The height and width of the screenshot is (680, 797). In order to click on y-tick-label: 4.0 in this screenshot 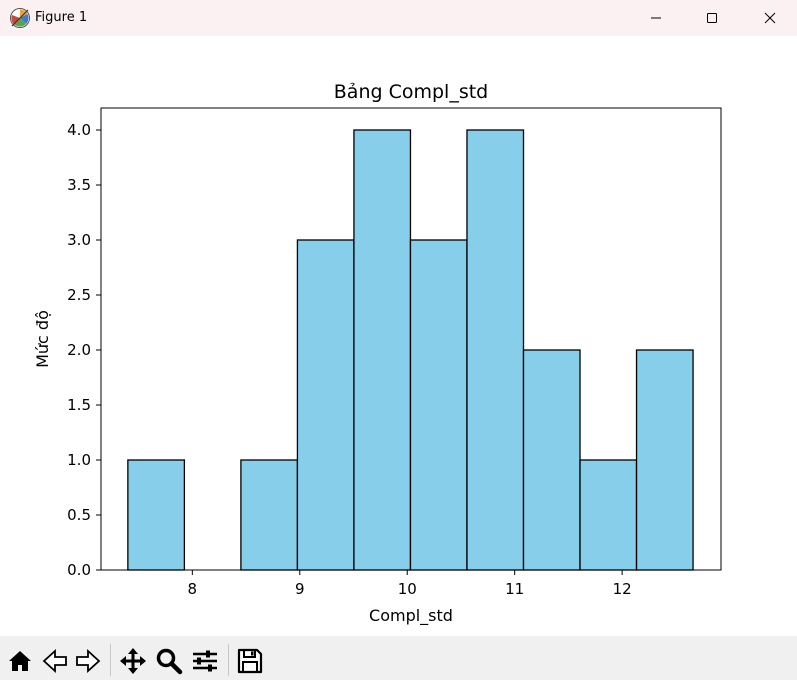, I will do `click(79, 130)`.